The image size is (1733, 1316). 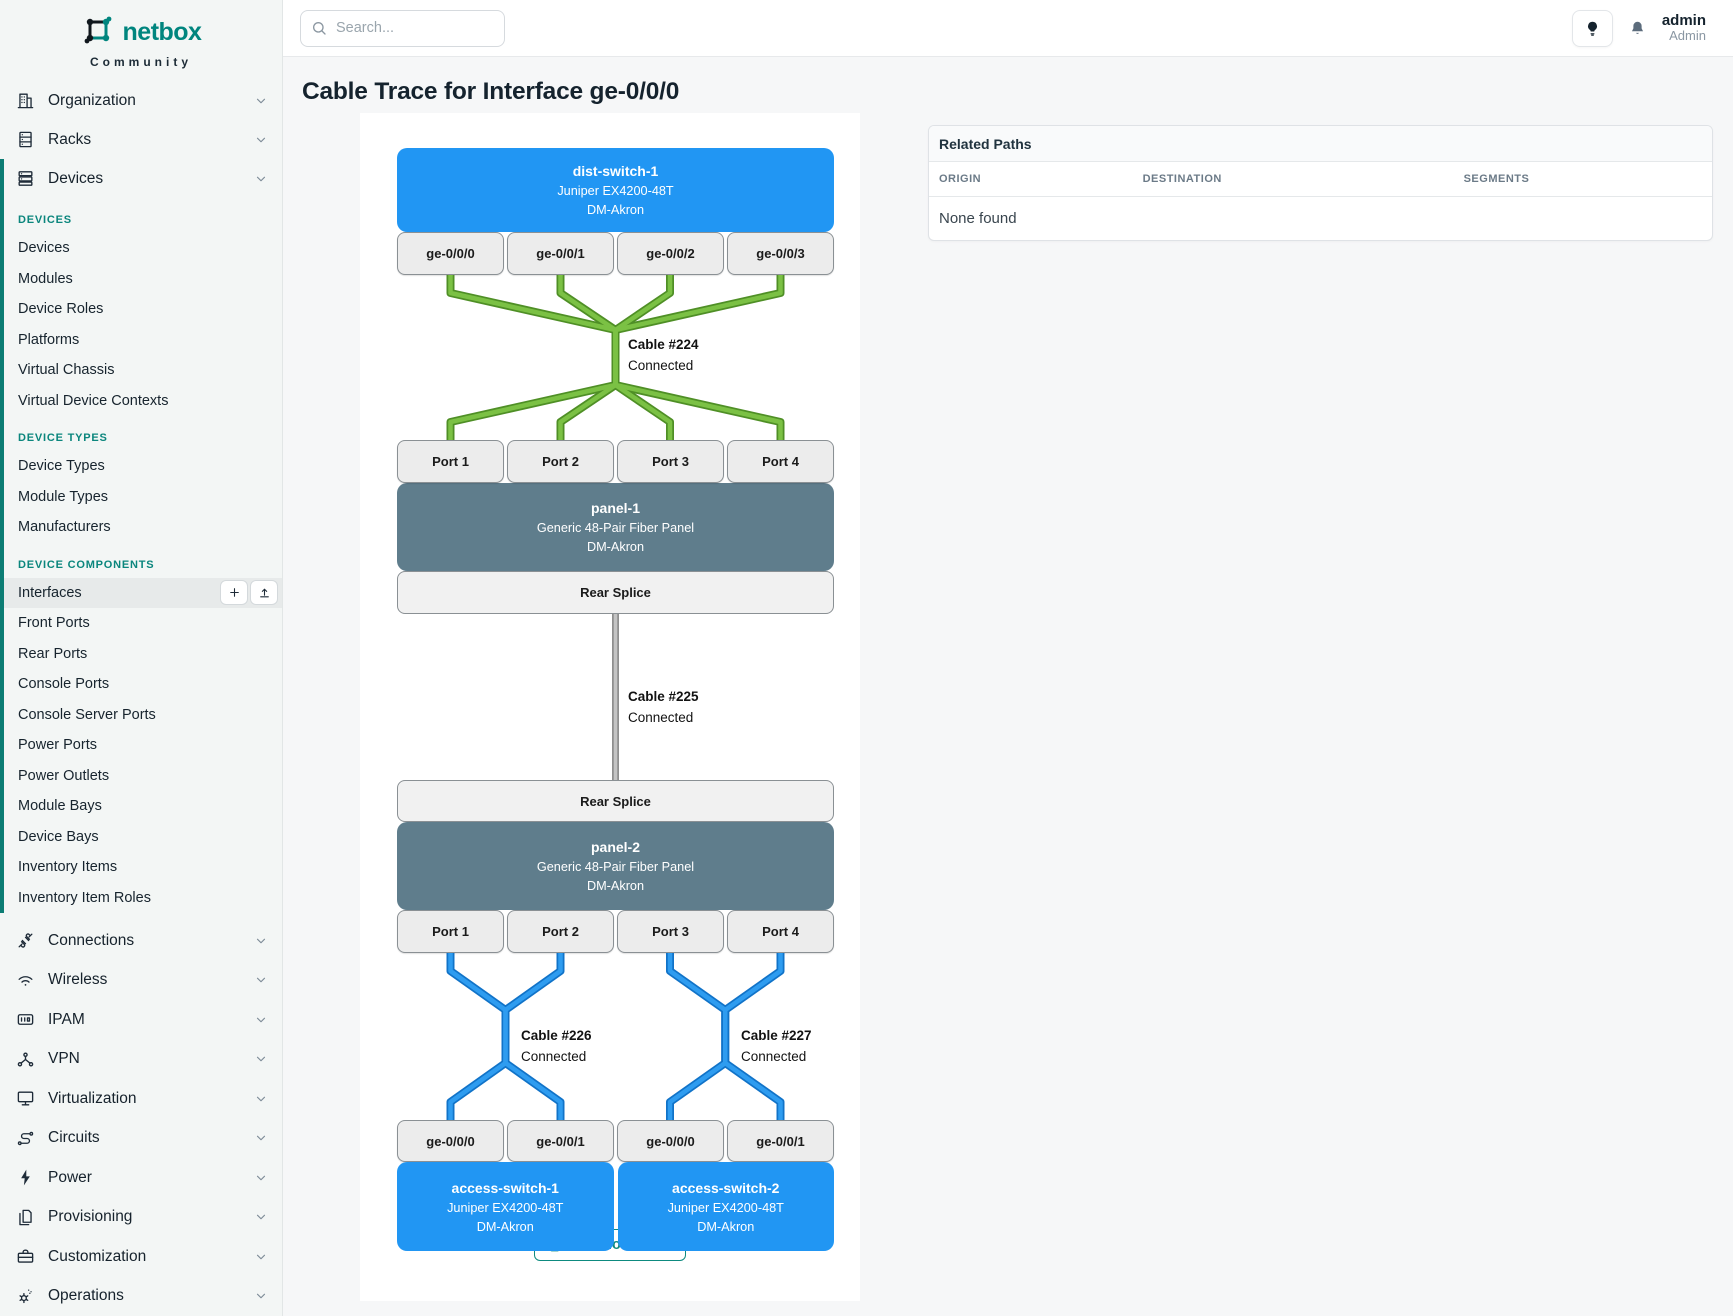 What do you see at coordinates (97, 1256) in the screenshot?
I see `sidebar-item-label: Customization` at bounding box center [97, 1256].